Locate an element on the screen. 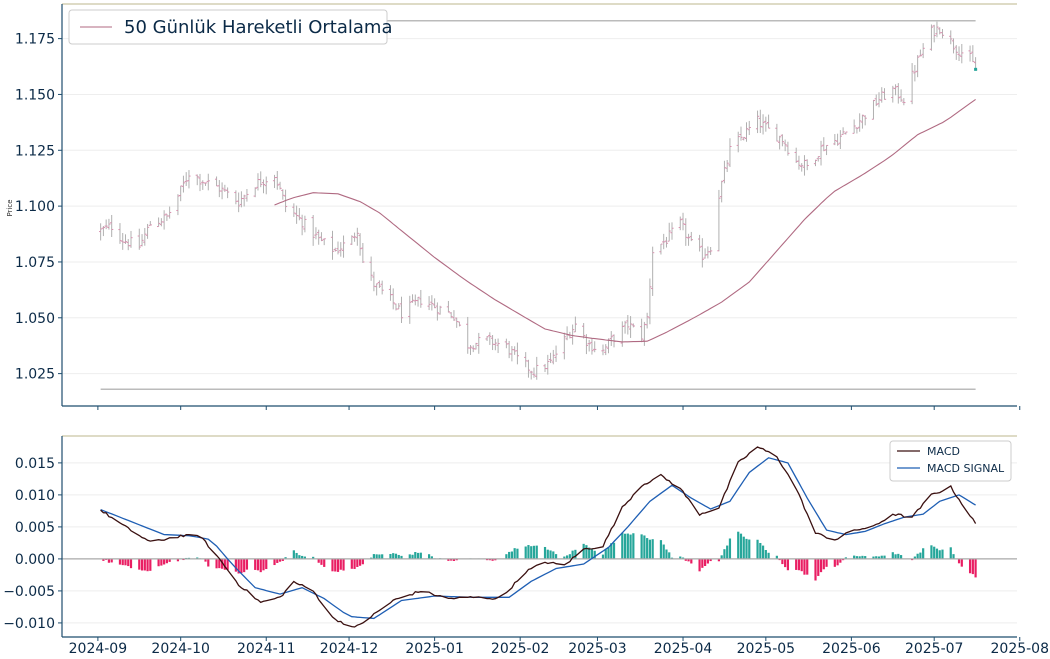 The height and width of the screenshot is (659, 1050). price-y-tick-label: 1.075 is located at coordinates (35, 263).